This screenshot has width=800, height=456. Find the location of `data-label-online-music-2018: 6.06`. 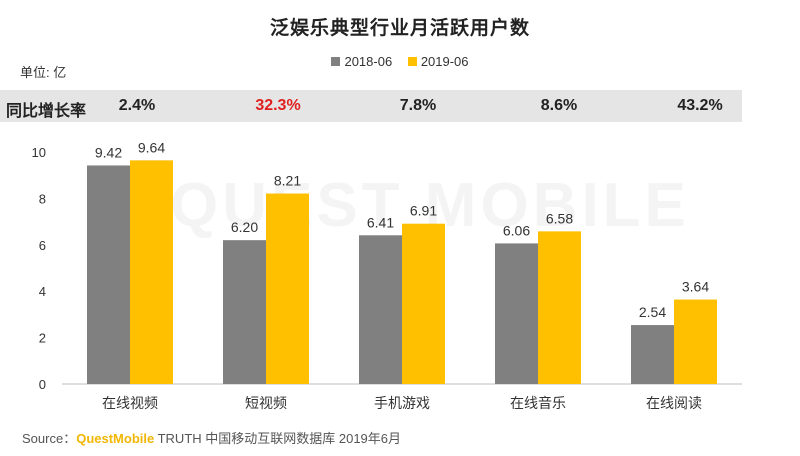

data-label-online-music-2018: 6.06 is located at coordinates (516, 230).